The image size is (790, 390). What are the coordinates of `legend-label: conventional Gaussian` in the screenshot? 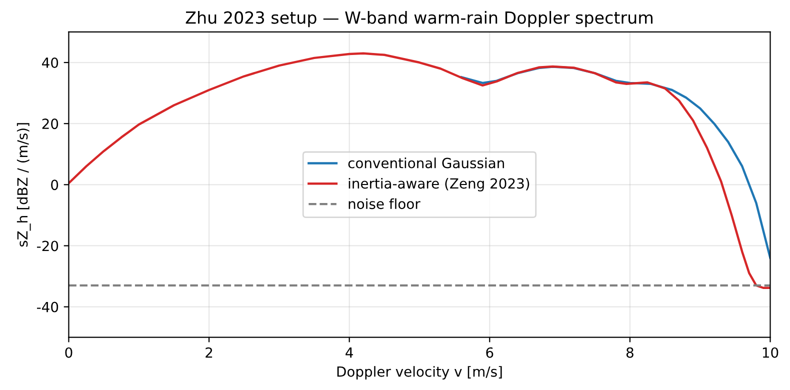 It's located at (426, 163).